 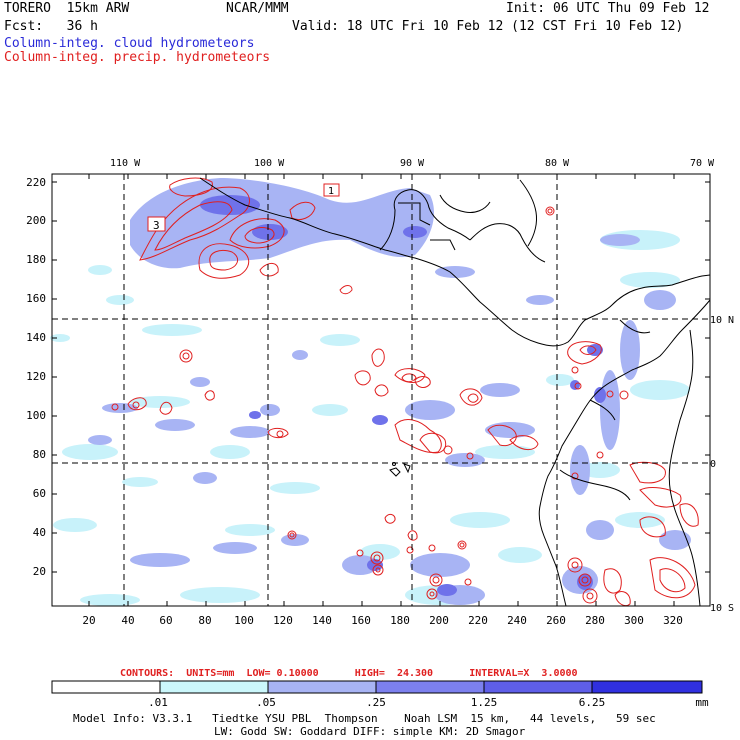 What do you see at coordinates (484, 702) in the screenshot?
I see `colorbar-label-125: 1.25` at bounding box center [484, 702].